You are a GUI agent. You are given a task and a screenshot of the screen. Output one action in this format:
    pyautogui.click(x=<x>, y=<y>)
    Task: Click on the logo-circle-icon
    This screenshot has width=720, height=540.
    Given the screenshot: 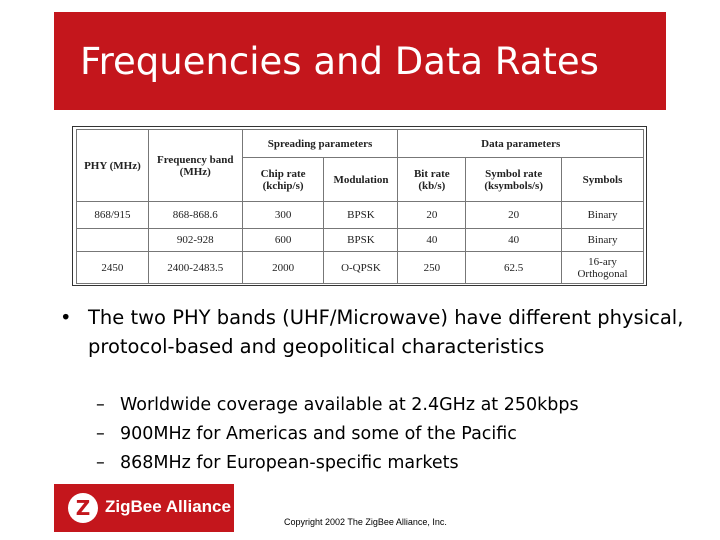 What is the action you would take?
    pyautogui.click(x=83, y=508)
    